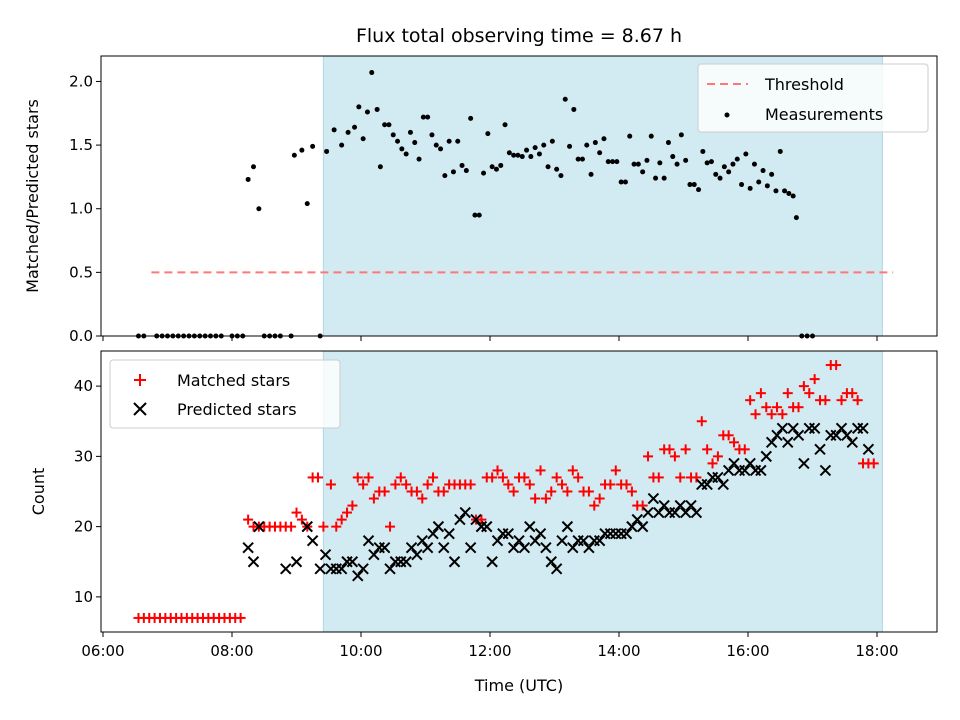  I want to click on ratio-legend-box, so click(813, 98).